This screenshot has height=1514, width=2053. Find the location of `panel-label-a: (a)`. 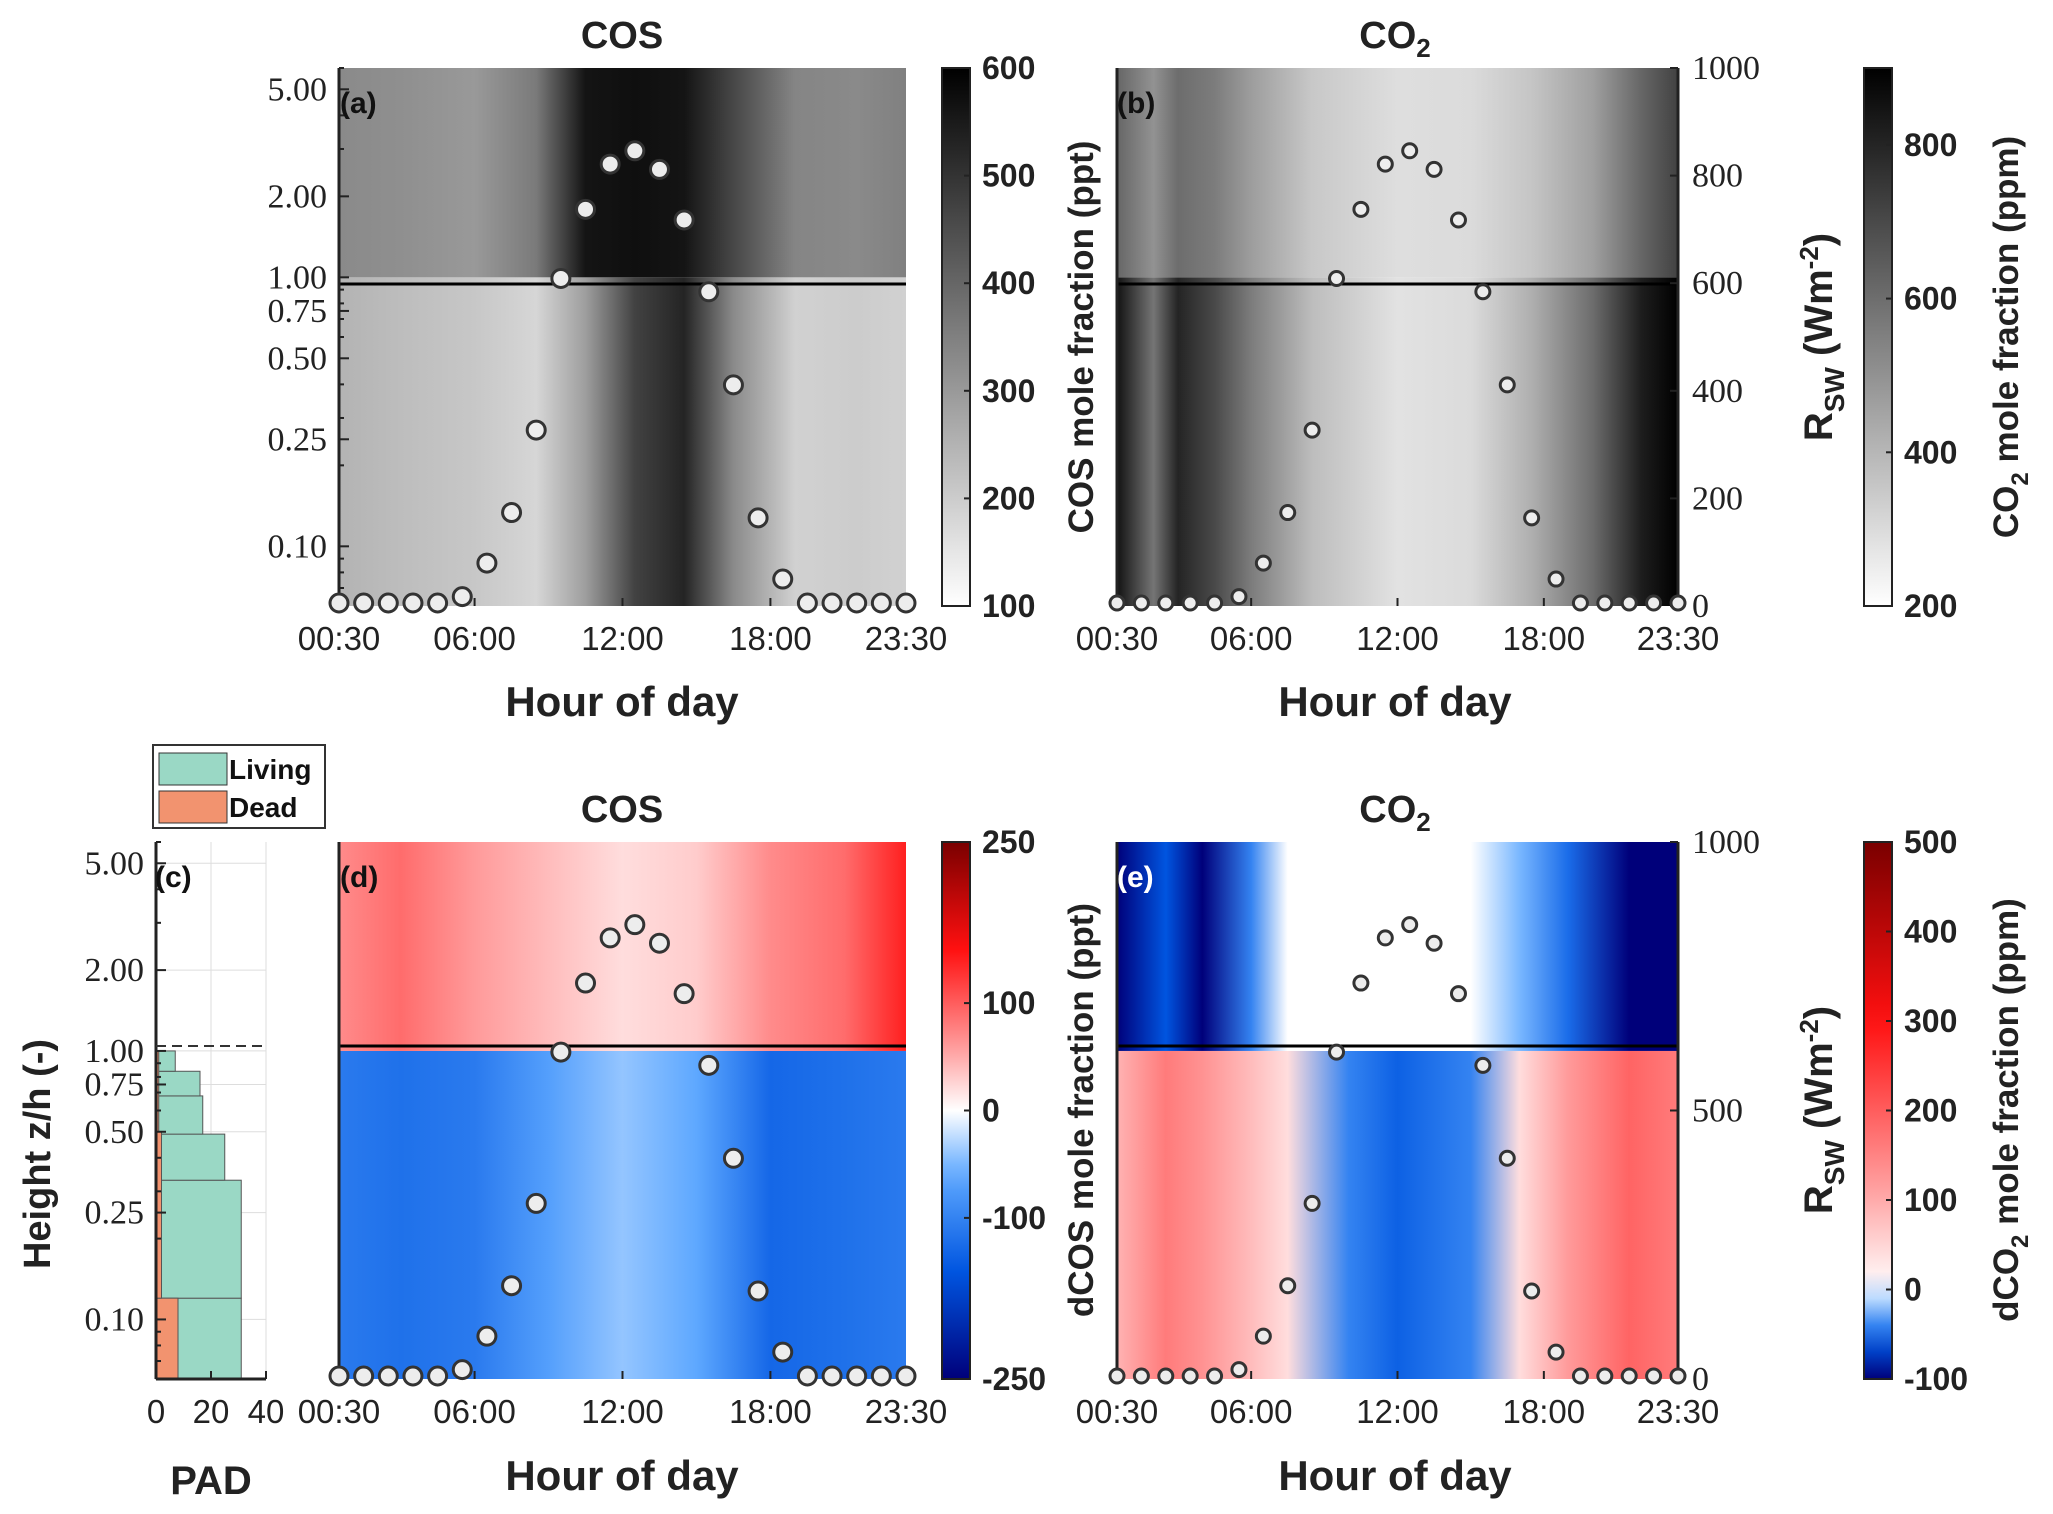

panel-label-a: (a) is located at coordinates (358, 103).